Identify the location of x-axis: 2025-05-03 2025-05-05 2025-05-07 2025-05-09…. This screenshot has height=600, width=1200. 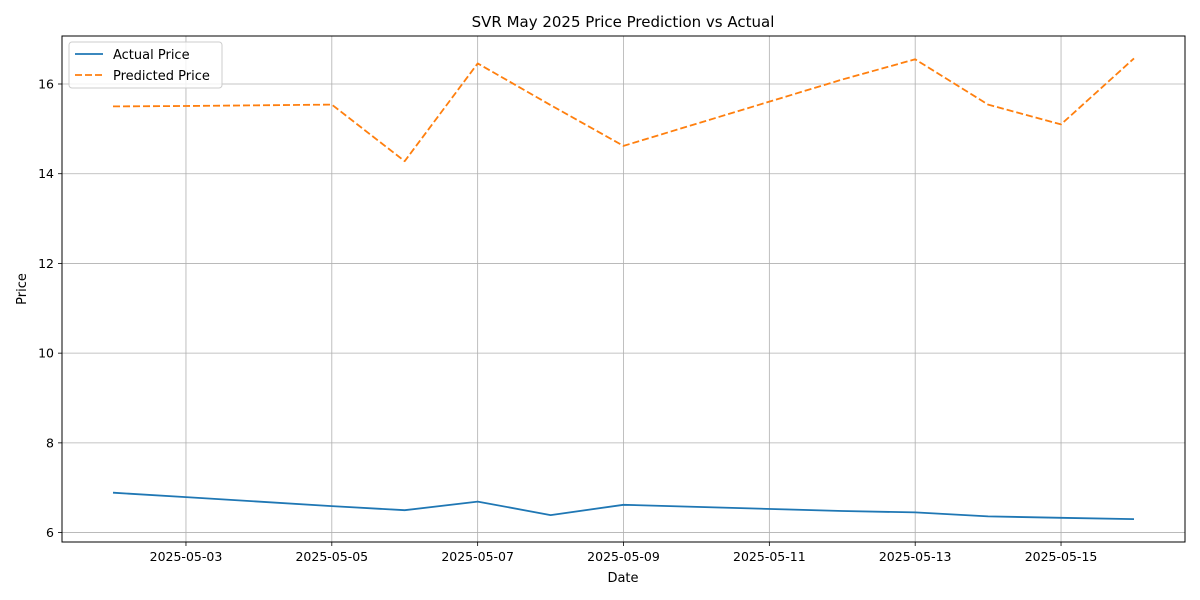
(624, 553).